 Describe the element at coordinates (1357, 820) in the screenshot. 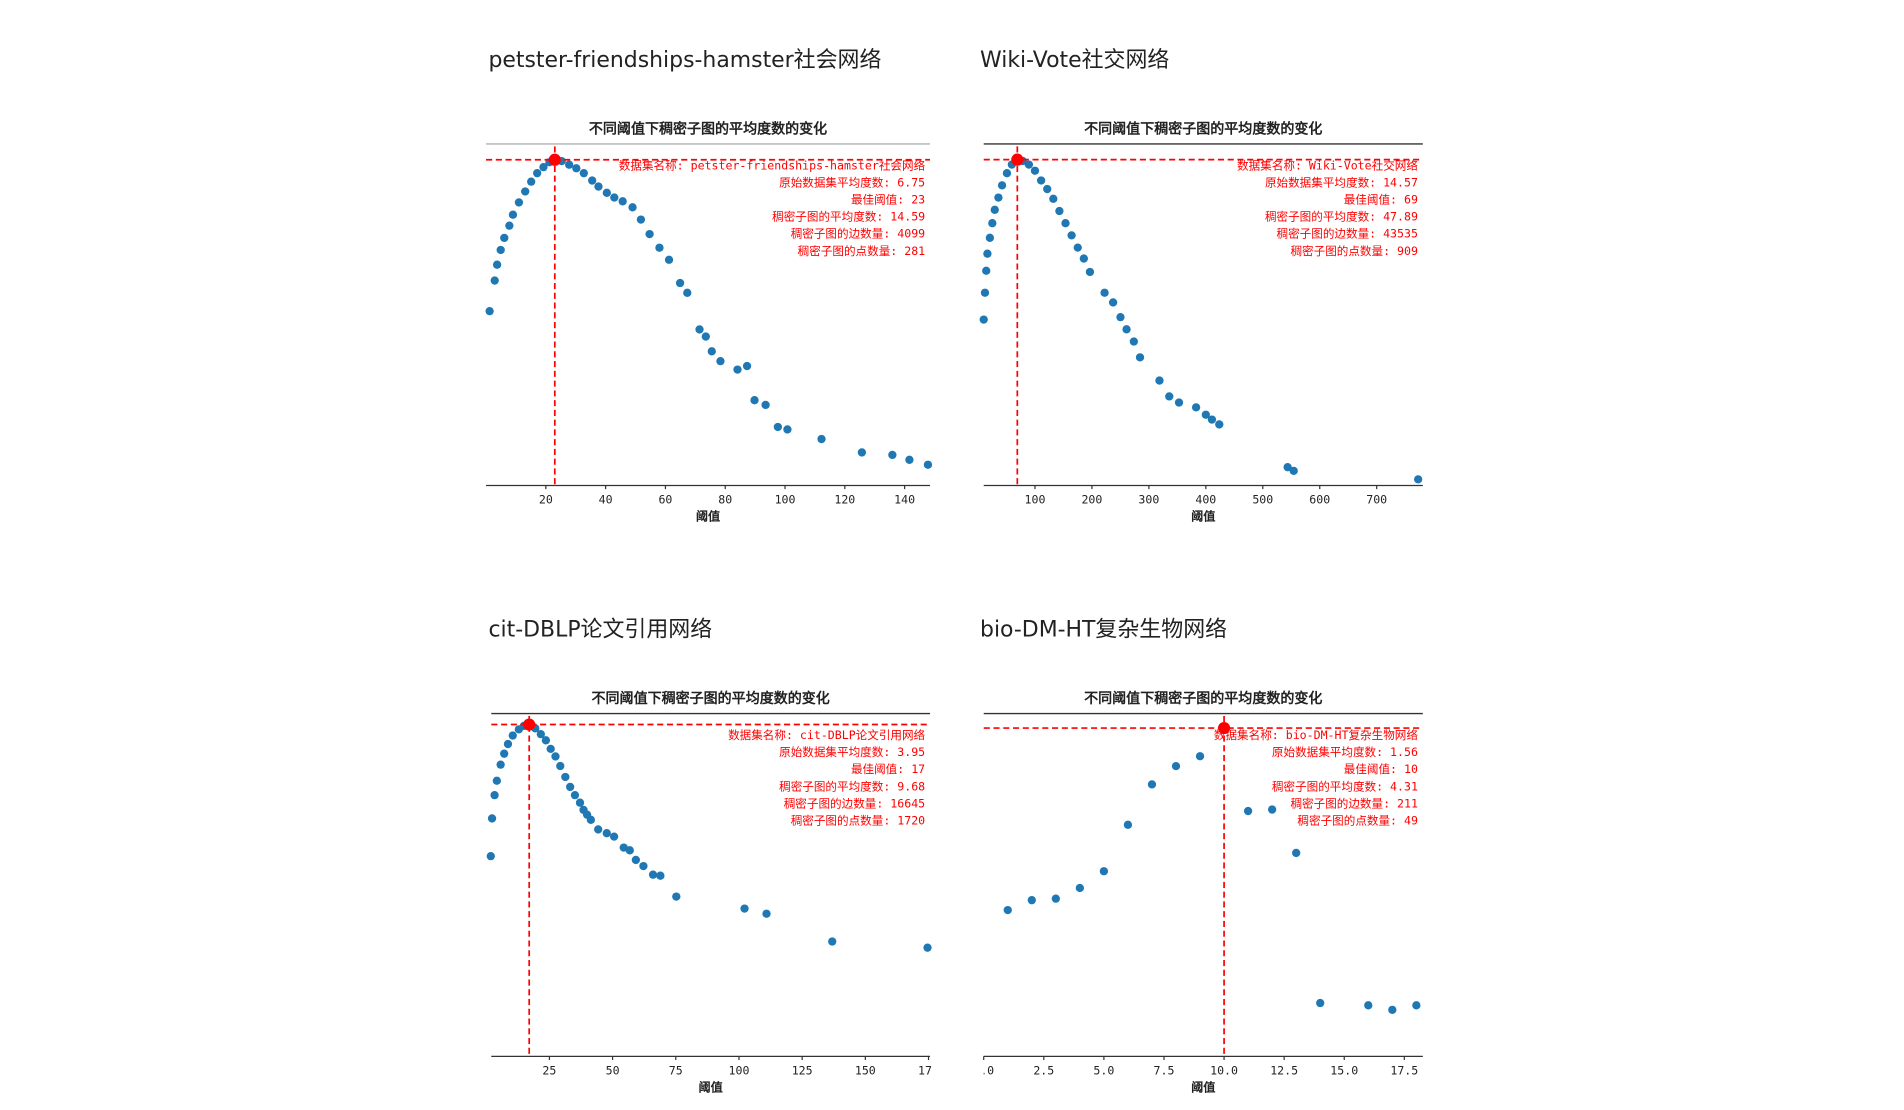

I see `annotation: 稠密子图的点数量: 49` at that location.